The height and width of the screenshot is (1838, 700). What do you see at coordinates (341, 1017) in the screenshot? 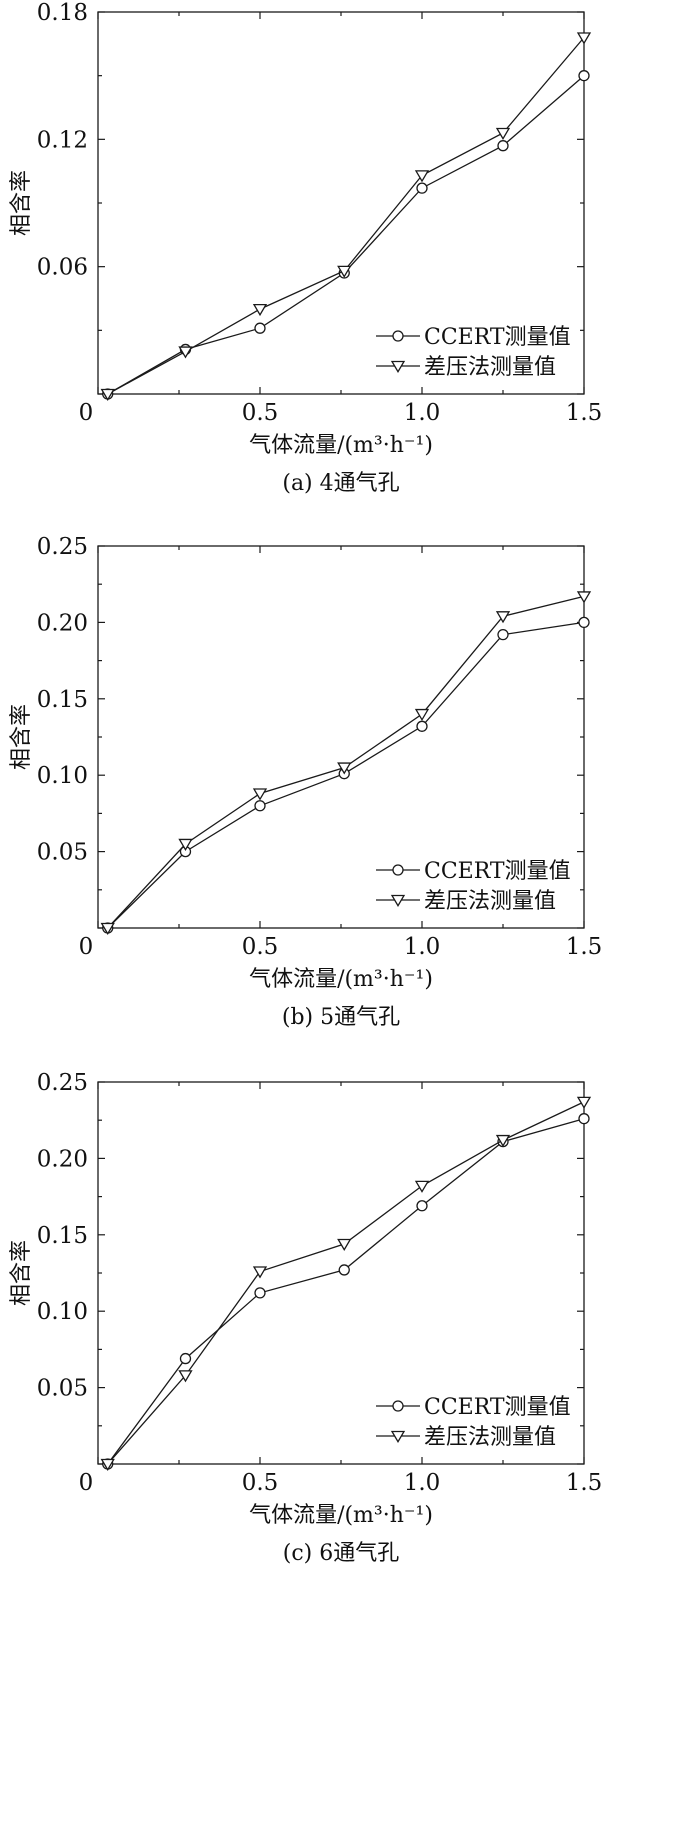
I see `panel-caption: (b) 5通气孔` at bounding box center [341, 1017].